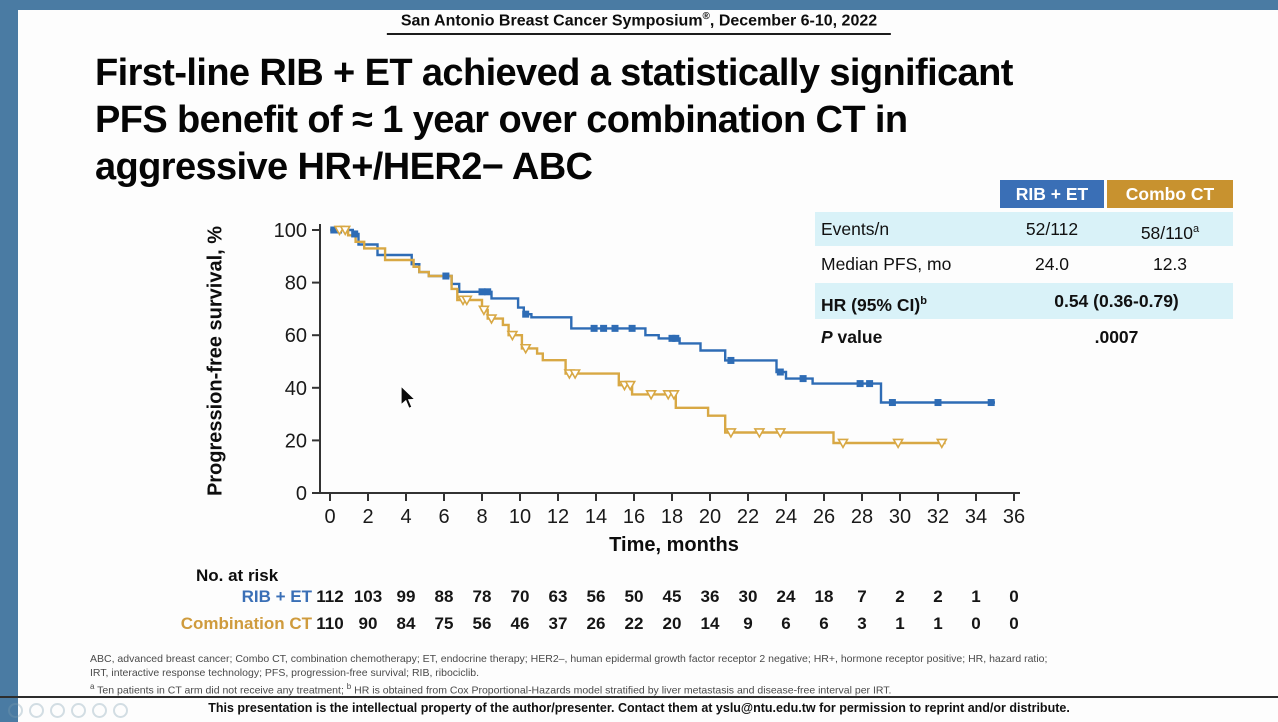 The height and width of the screenshot is (722, 1278). Describe the element at coordinates (1196, 229) in the screenshot. I see `footnote-marker-a: a` at that location.